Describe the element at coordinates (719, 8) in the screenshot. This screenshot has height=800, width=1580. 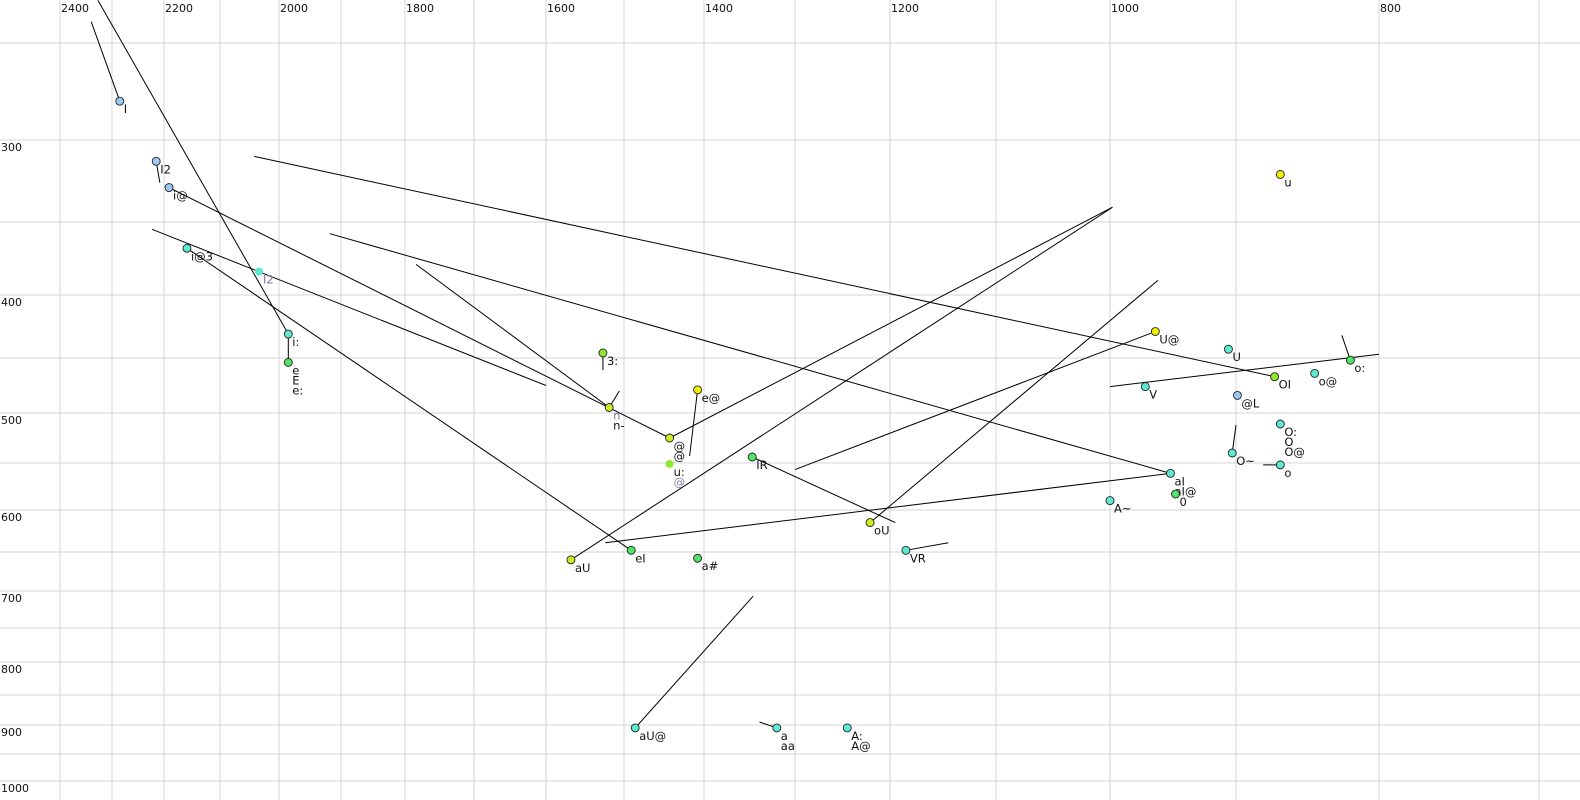
I see `x-tick-label: 1400` at that location.